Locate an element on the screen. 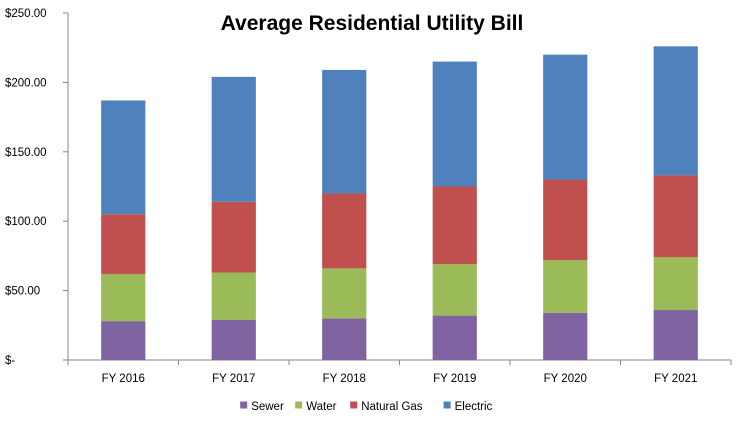  legend: Sewer Water Natural Gas Electric is located at coordinates (366, 407).